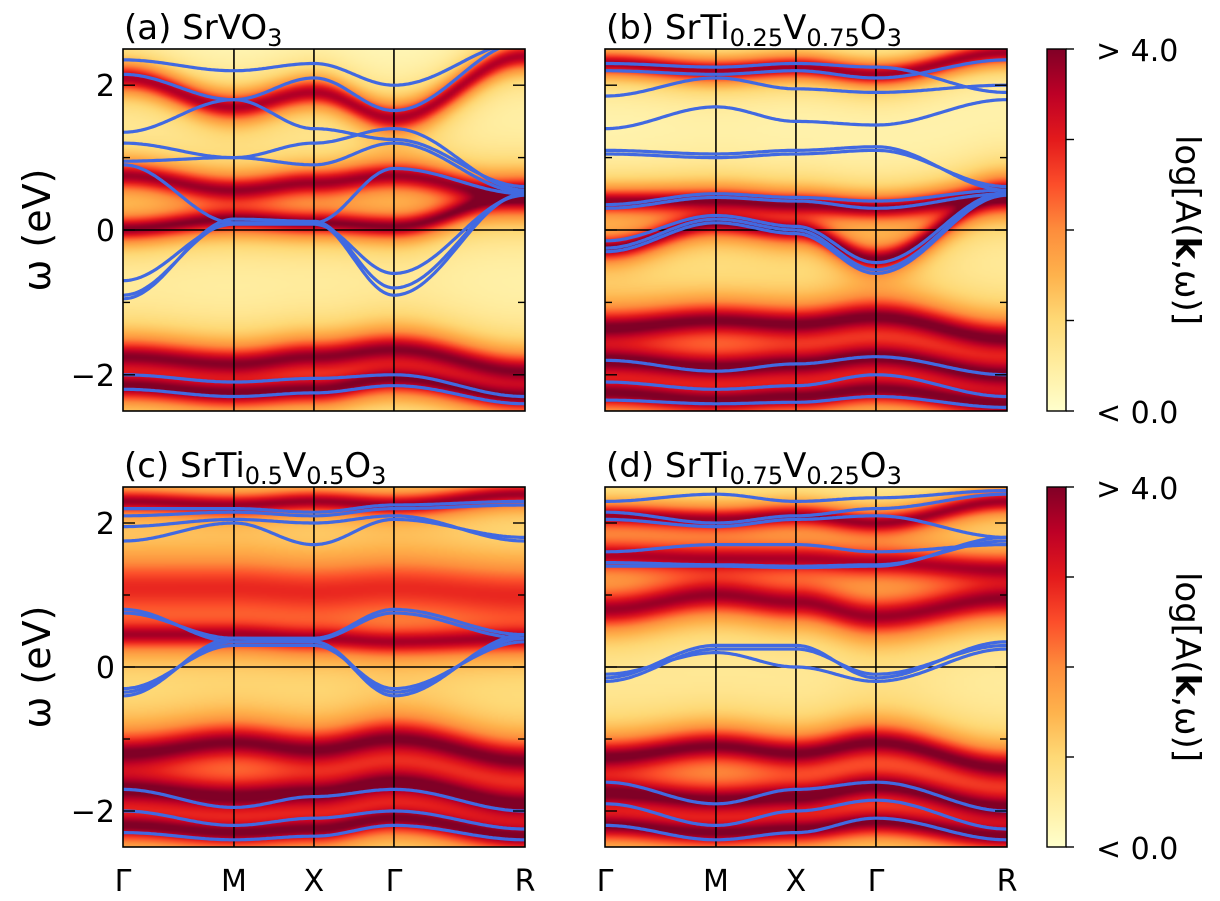 Image resolution: width=1220 pixels, height=901 pixels. Describe the element at coordinates (1126, 669) in the screenshot. I see `colorbar-1: > 4.0 < 0.0 log[A(k,ω)]` at that location.